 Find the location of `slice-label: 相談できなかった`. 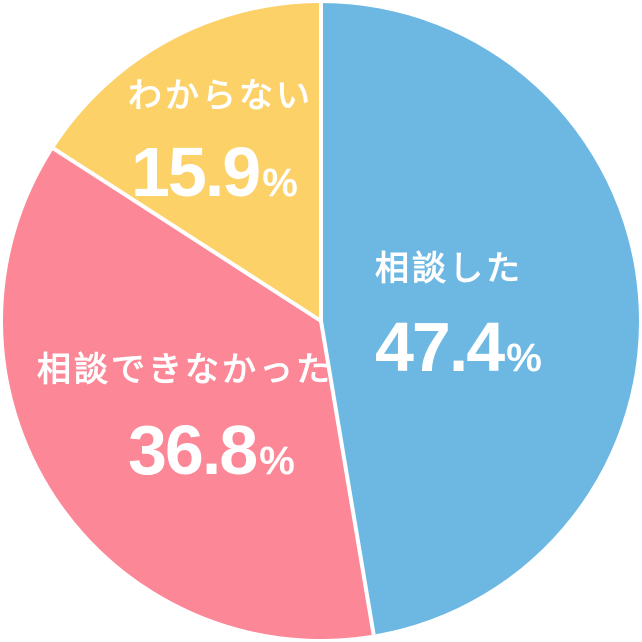

slice-label: 相談できなかった is located at coordinates (185, 370).